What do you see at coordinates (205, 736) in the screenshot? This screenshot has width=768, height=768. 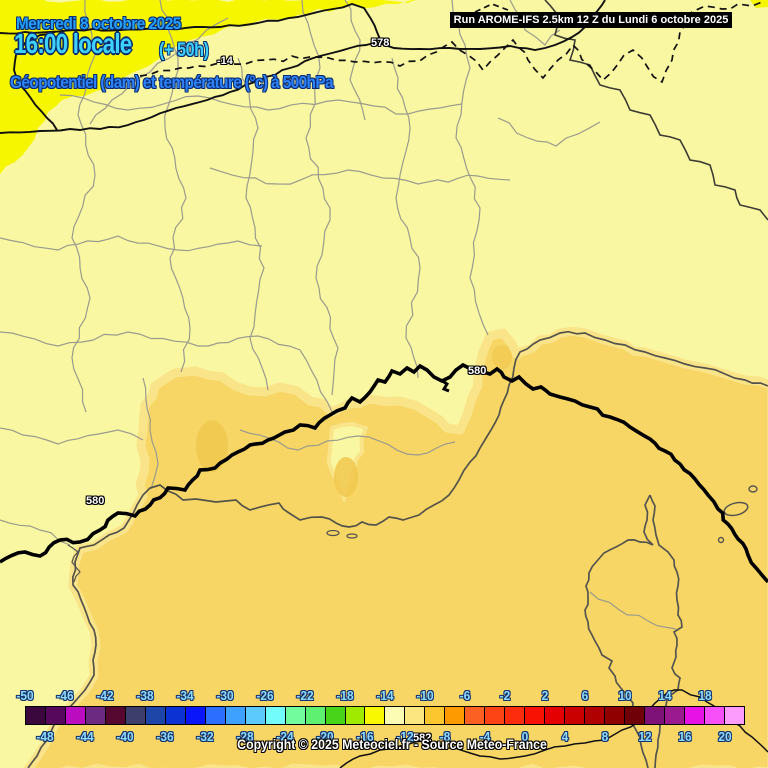 I see `colorbar-tick: -32` at bounding box center [205, 736].